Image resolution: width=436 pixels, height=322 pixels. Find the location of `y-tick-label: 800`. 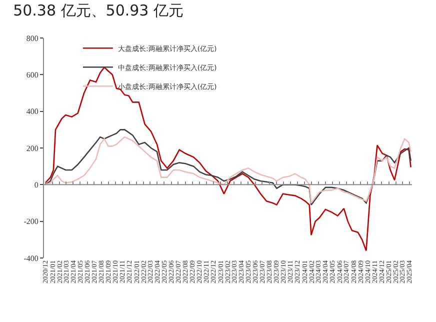

y-tick-label: 800 is located at coordinates (32, 38).